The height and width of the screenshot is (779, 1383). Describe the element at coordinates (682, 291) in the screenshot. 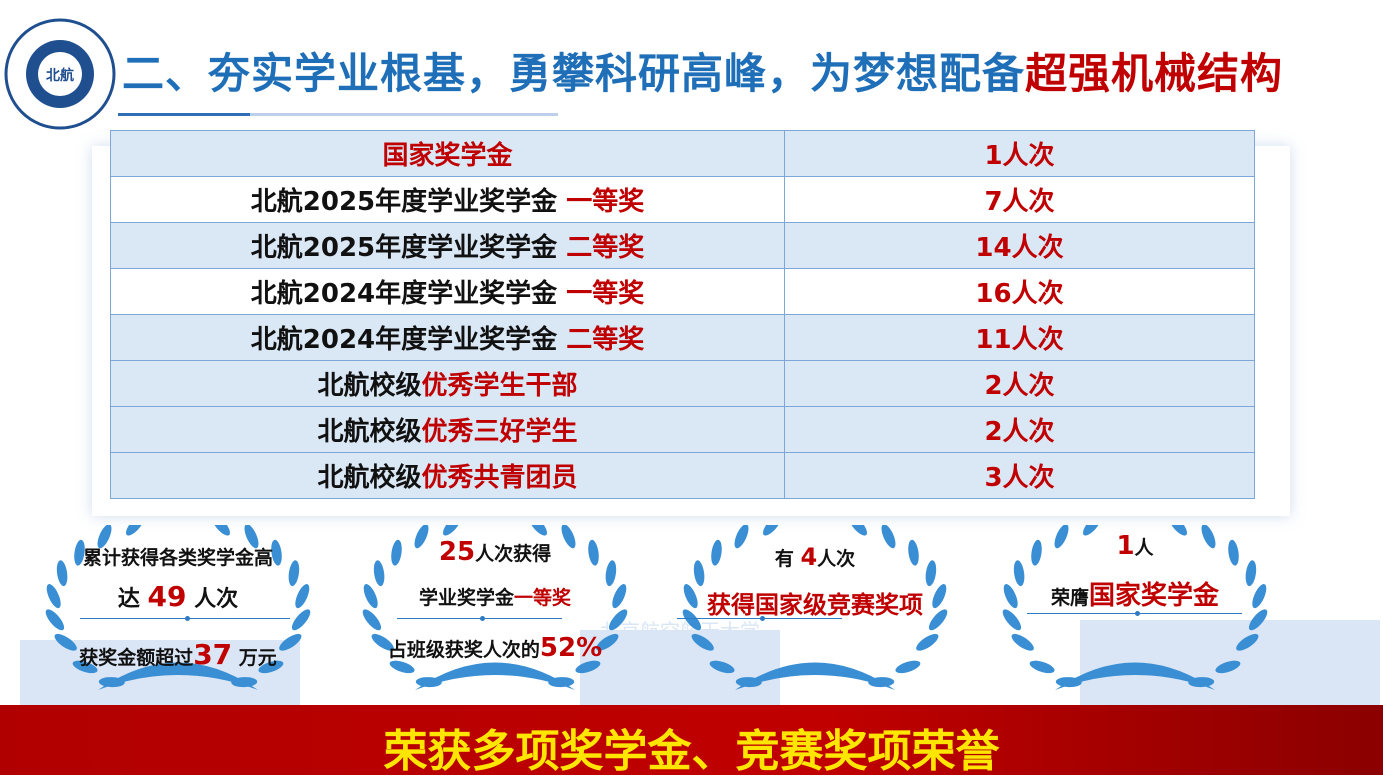

I see `table-row: 北航2024年度学业奖学金 一等奖 16人次` at that location.